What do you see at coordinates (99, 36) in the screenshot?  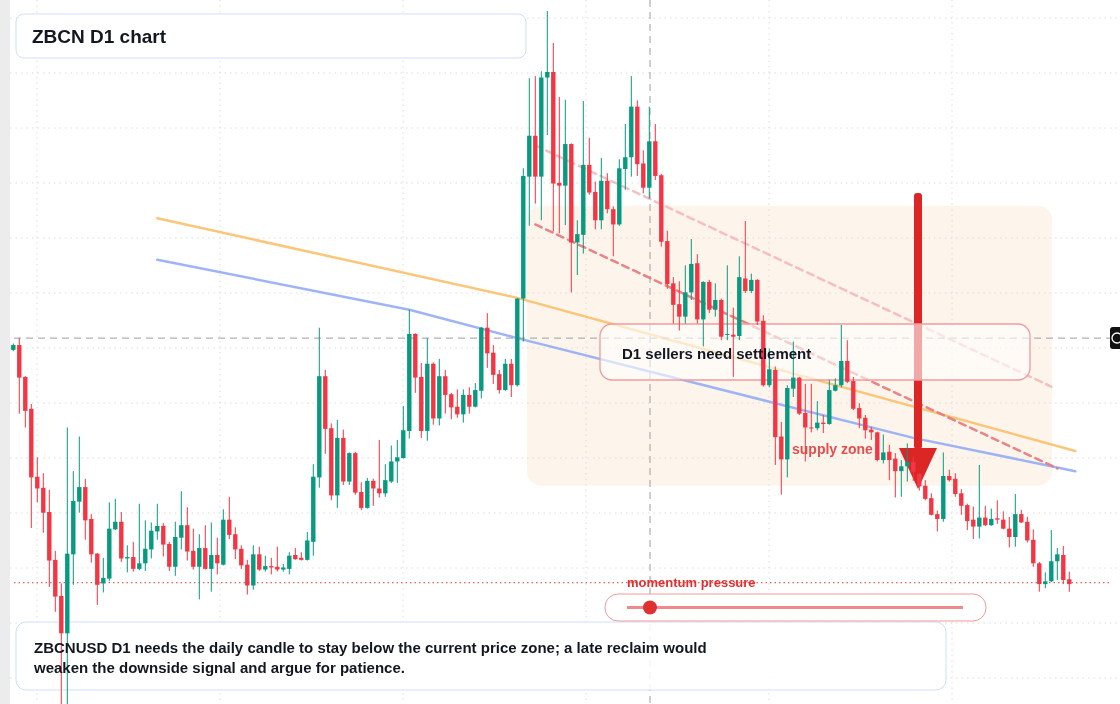 I see `text: ZBCN D1 chart` at bounding box center [99, 36].